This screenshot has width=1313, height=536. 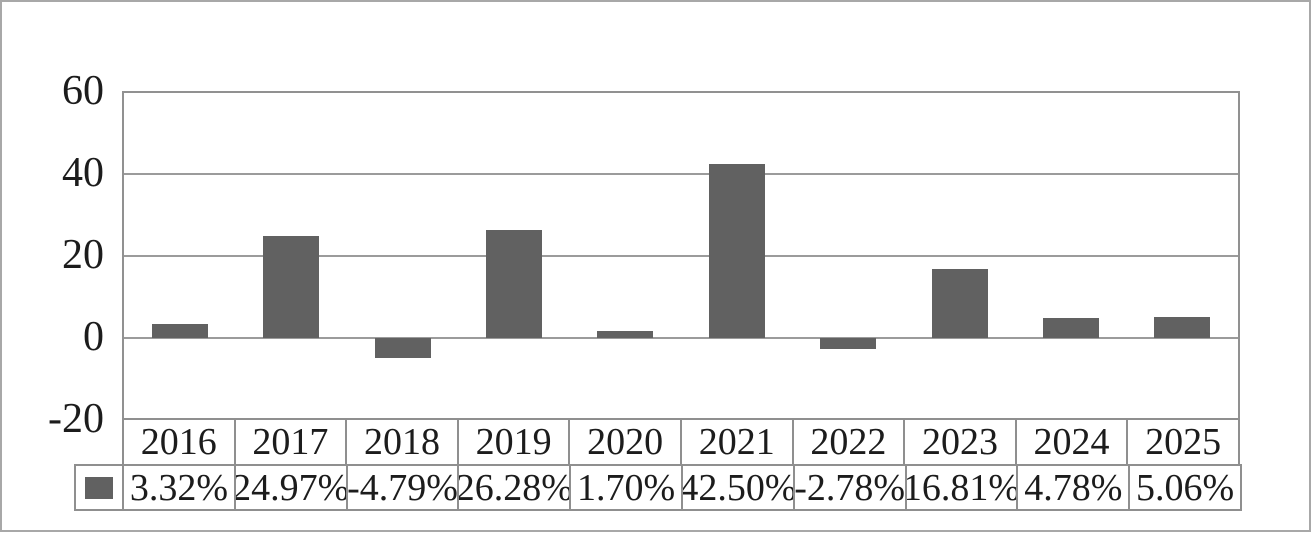 I want to click on bar-2024, so click(x=1070, y=328).